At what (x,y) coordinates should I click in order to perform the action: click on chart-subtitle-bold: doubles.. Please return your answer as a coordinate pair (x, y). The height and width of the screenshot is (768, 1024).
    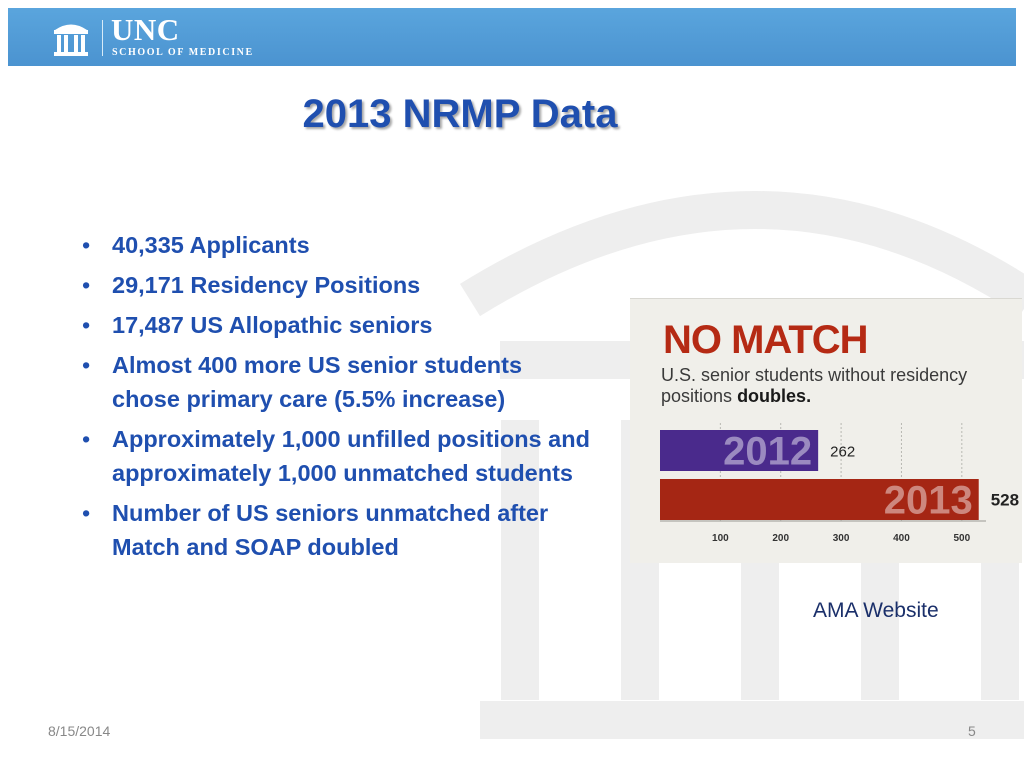
    Looking at the image, I should click on (774, 396).